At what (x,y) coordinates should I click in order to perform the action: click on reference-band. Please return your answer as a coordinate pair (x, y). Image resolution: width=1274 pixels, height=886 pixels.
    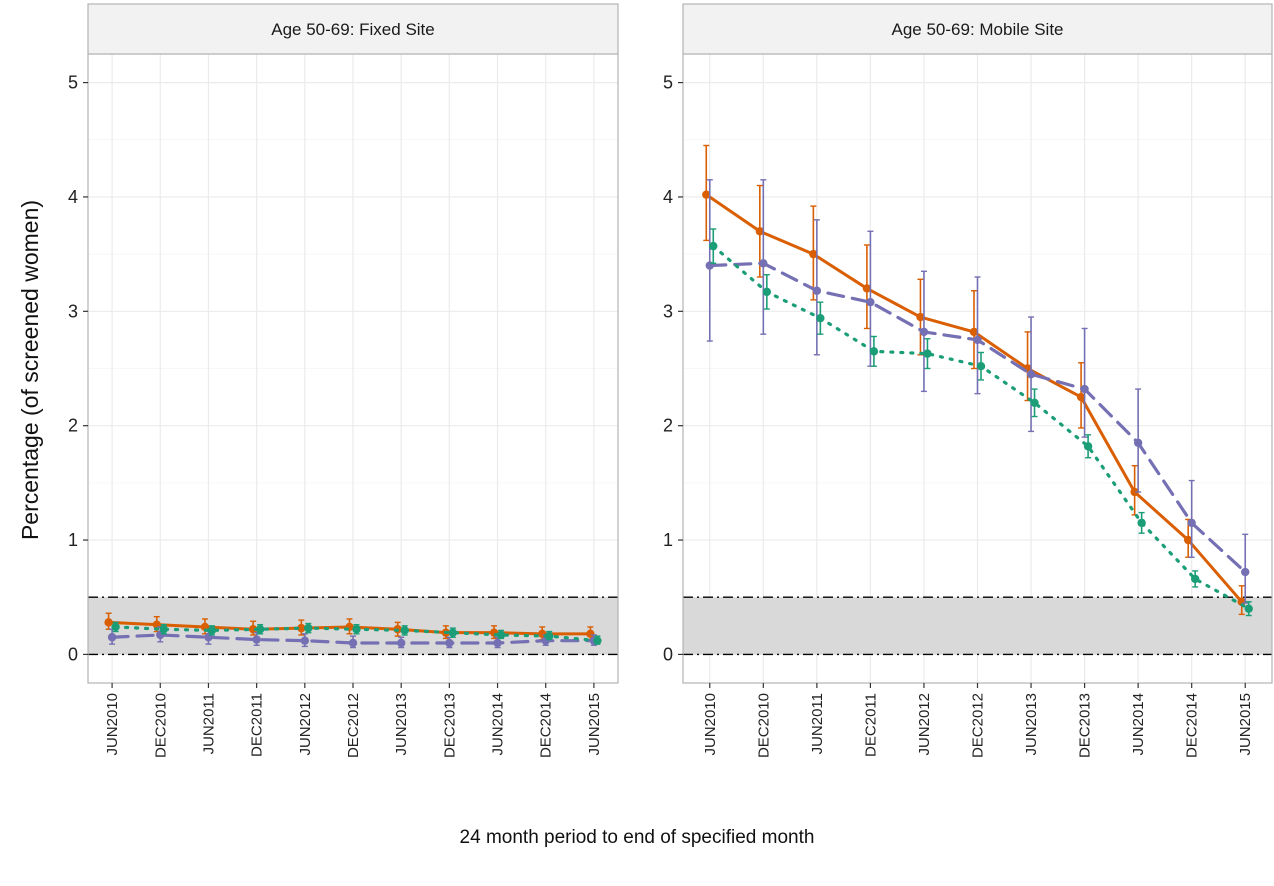
    Looking at the image, I should click on (977, 626).